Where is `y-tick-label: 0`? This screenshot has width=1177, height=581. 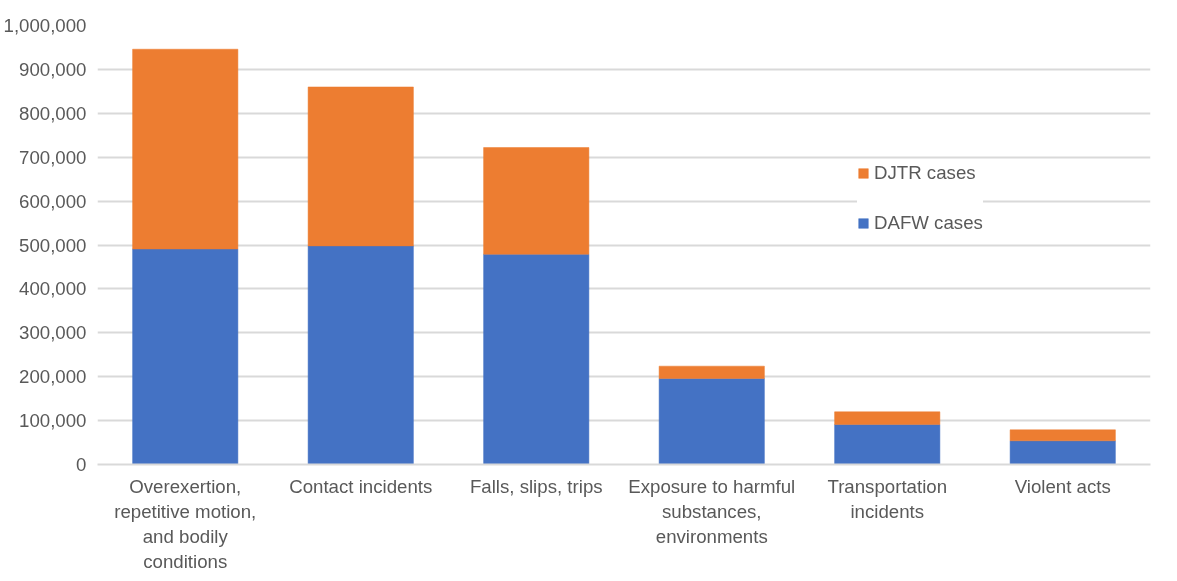 y-tick-label: 0 is located at coordinates (81, 464).